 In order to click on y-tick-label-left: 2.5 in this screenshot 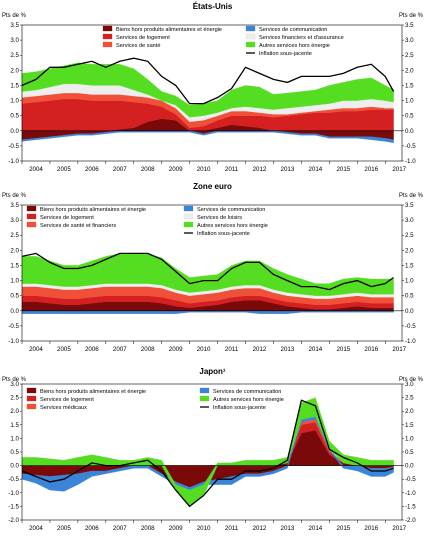, I will do `click(14, 55)`.